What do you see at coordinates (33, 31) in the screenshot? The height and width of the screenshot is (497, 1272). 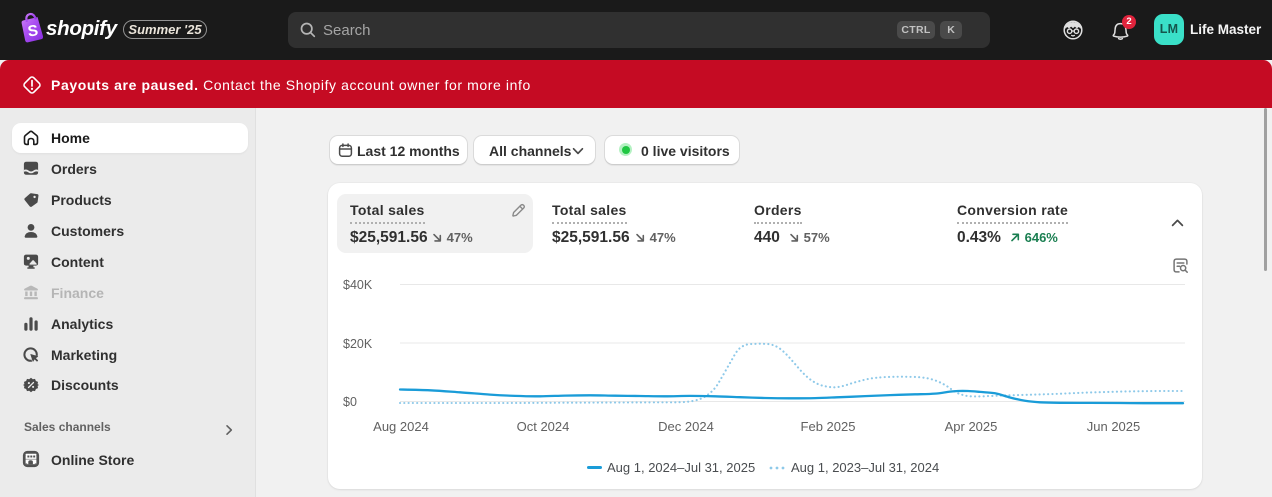 I see `svg-text: S` at bounding box center [33, 31].